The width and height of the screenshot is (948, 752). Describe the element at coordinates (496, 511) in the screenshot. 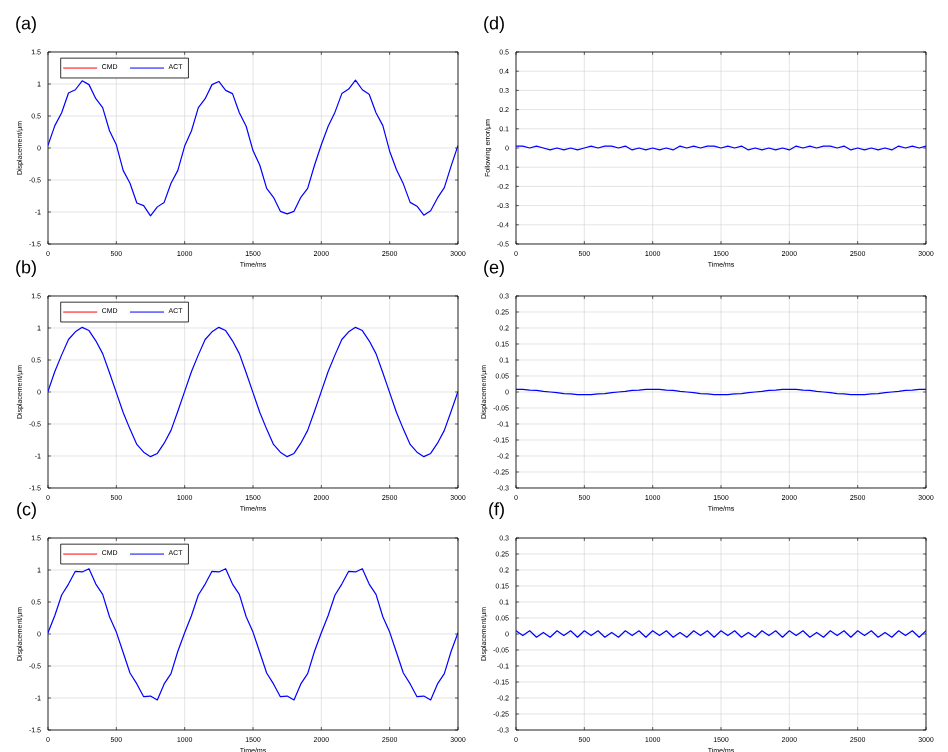

I see `chart-title: (f)` at that location.